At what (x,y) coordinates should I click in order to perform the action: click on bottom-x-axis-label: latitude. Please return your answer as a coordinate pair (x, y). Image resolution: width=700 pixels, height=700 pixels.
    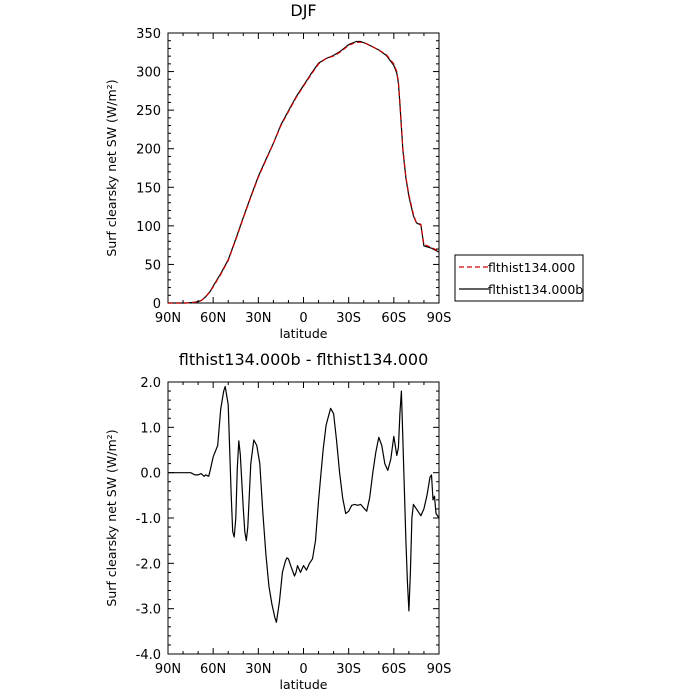
    Looking at the image, I should click on (304, 684).